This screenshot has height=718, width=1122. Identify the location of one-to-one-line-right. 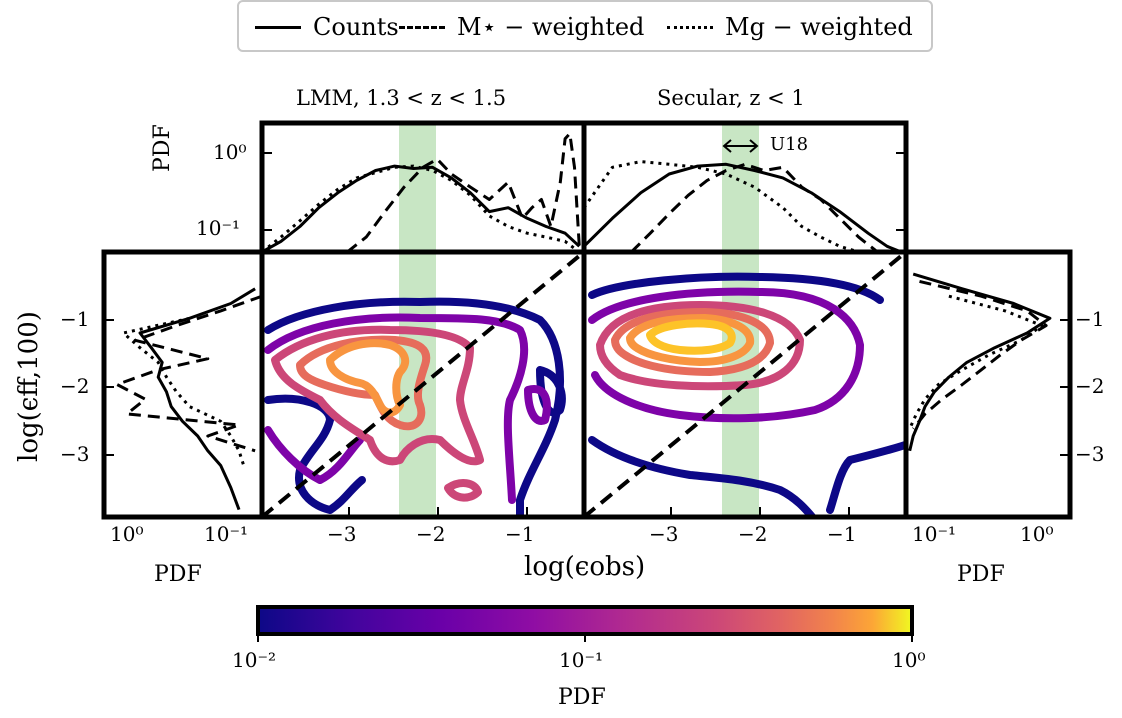
(745, 384).